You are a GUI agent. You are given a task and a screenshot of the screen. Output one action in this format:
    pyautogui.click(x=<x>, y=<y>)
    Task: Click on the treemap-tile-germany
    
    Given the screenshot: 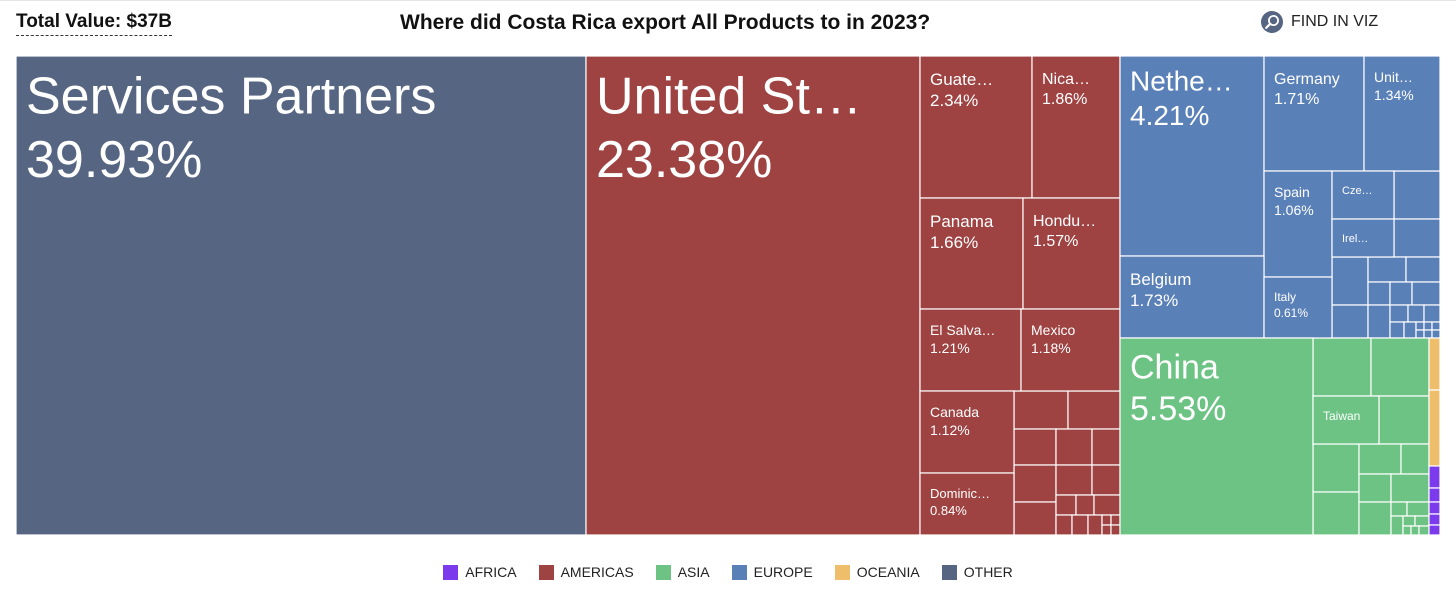 What is the action you would take?
    pyautogui.click(x=1314, y=114)
    